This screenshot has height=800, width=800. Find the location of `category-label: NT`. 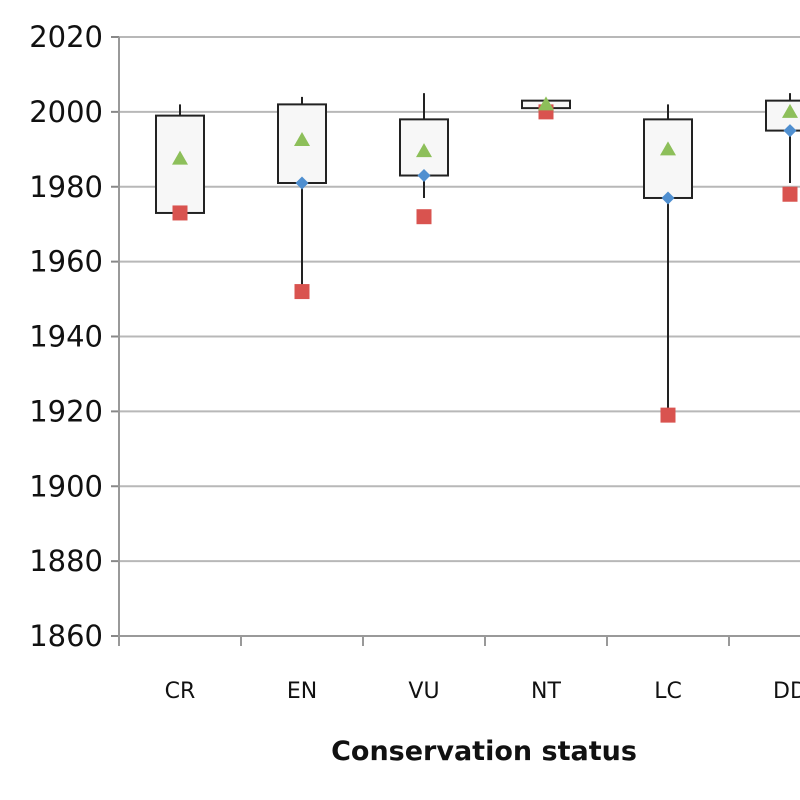

category-label: NT is located at coordinates (546, 691).